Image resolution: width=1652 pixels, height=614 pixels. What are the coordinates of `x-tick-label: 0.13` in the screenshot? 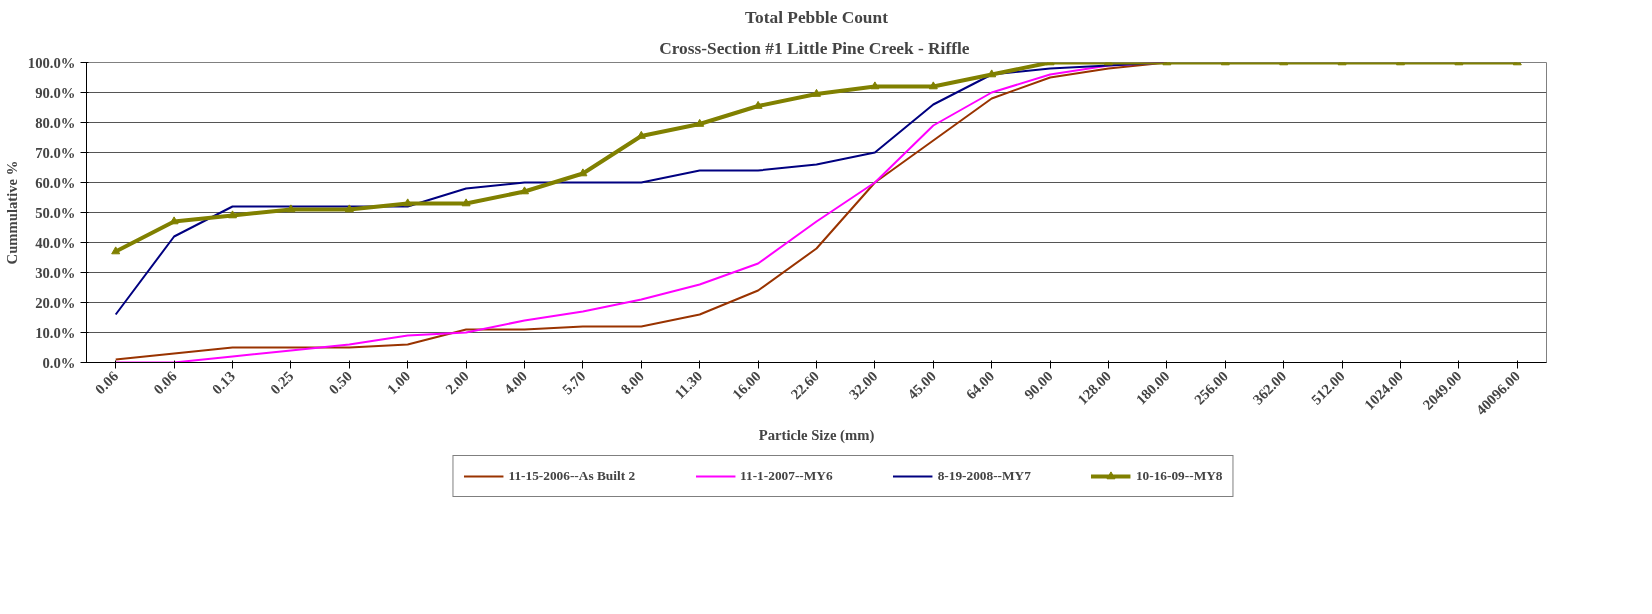 It's located at (223, 382).